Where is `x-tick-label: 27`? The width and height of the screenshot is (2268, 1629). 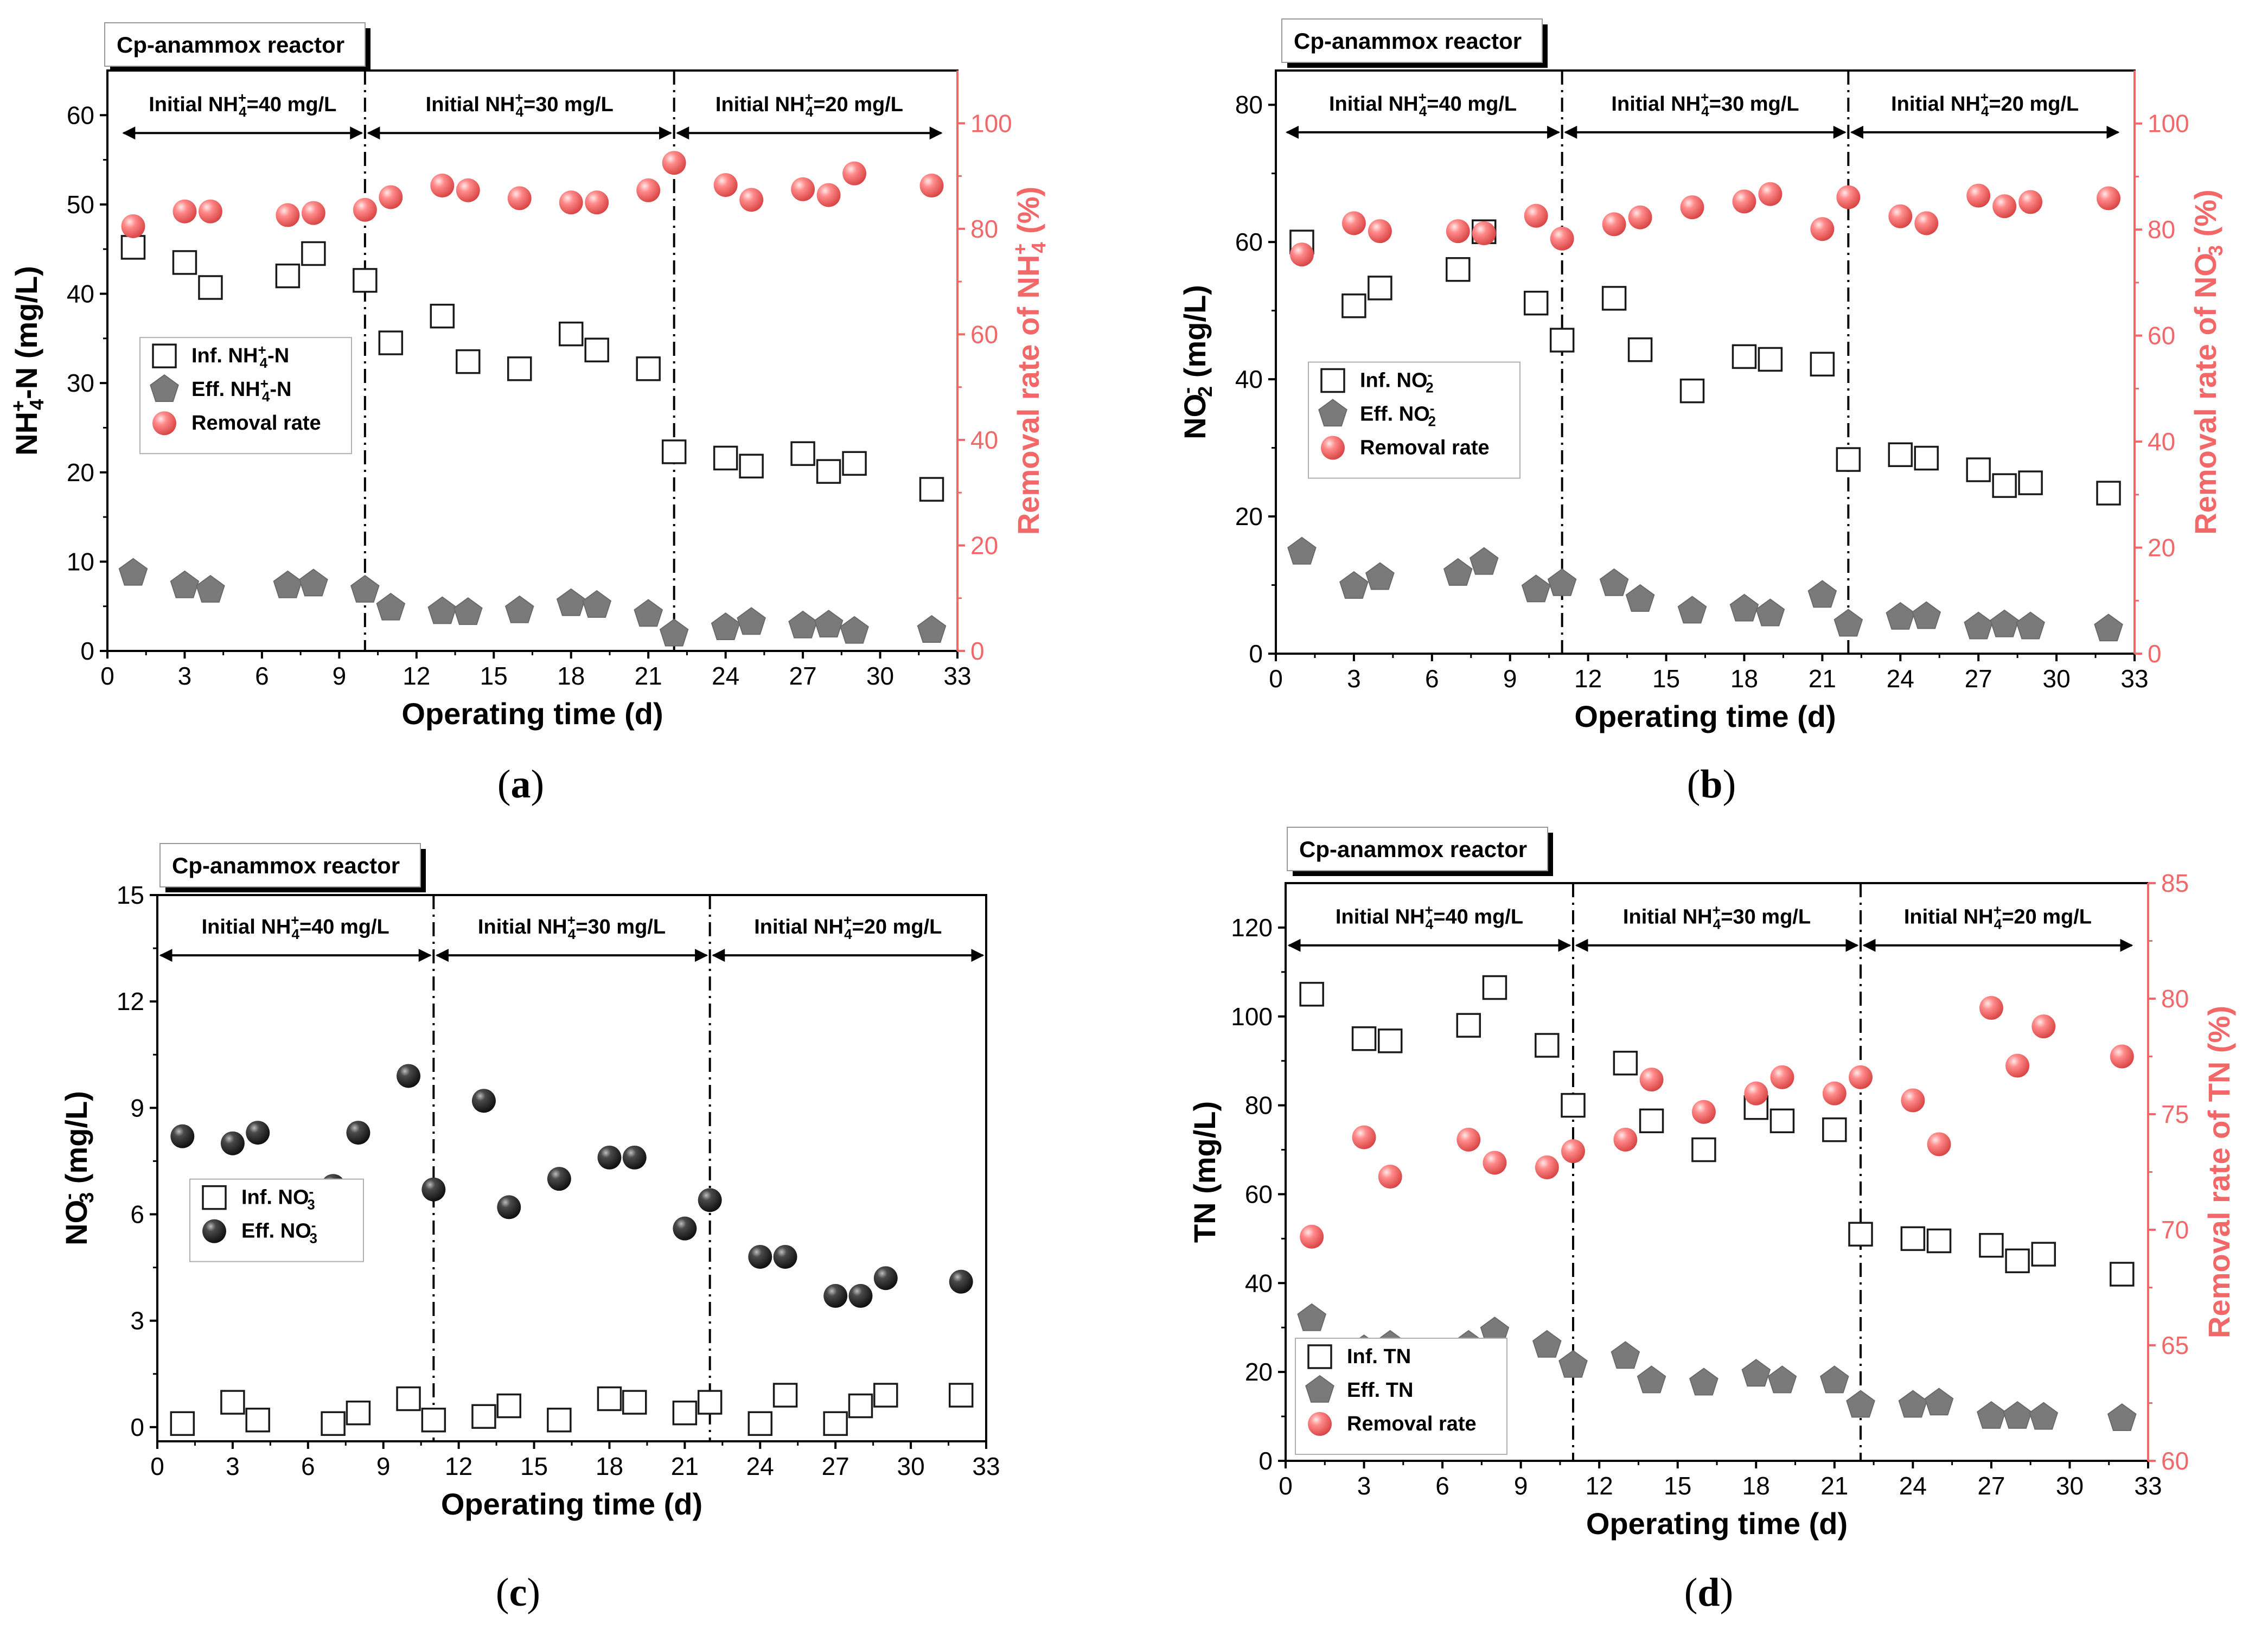 x-tick-label: 27 is located at coordinates (803, 676).